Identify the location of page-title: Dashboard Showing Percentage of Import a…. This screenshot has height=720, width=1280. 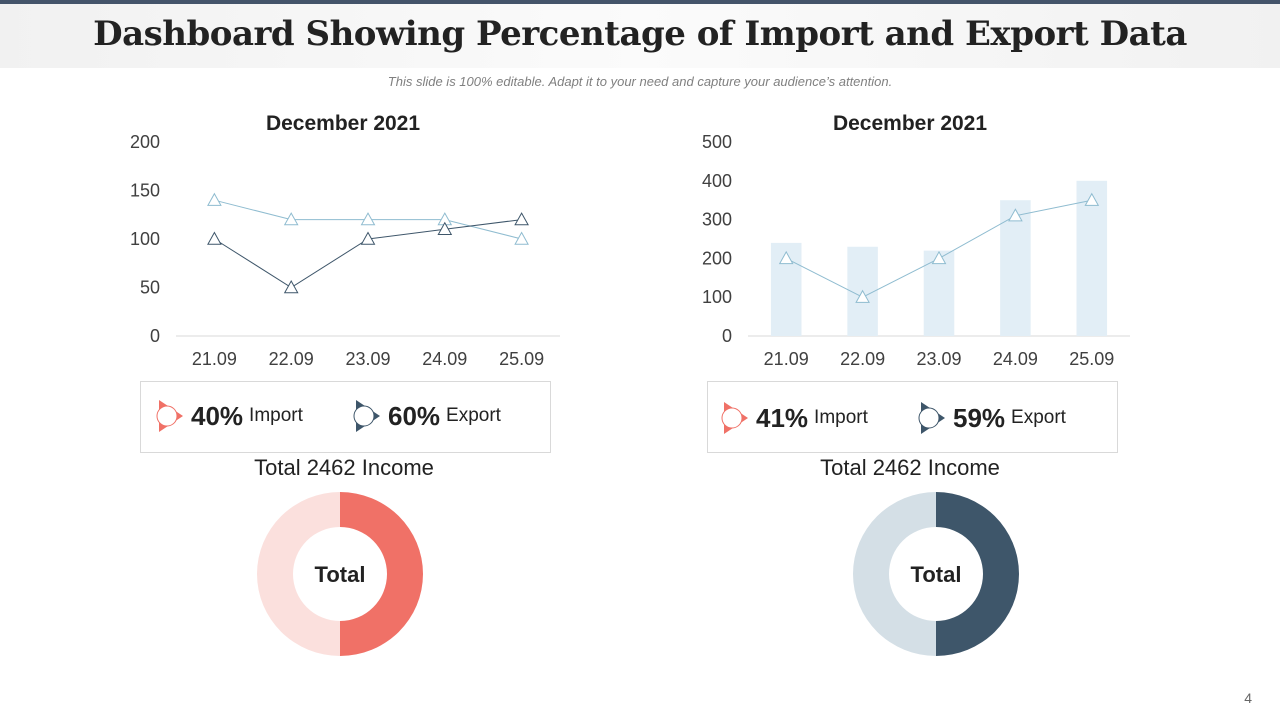
(640, 34).